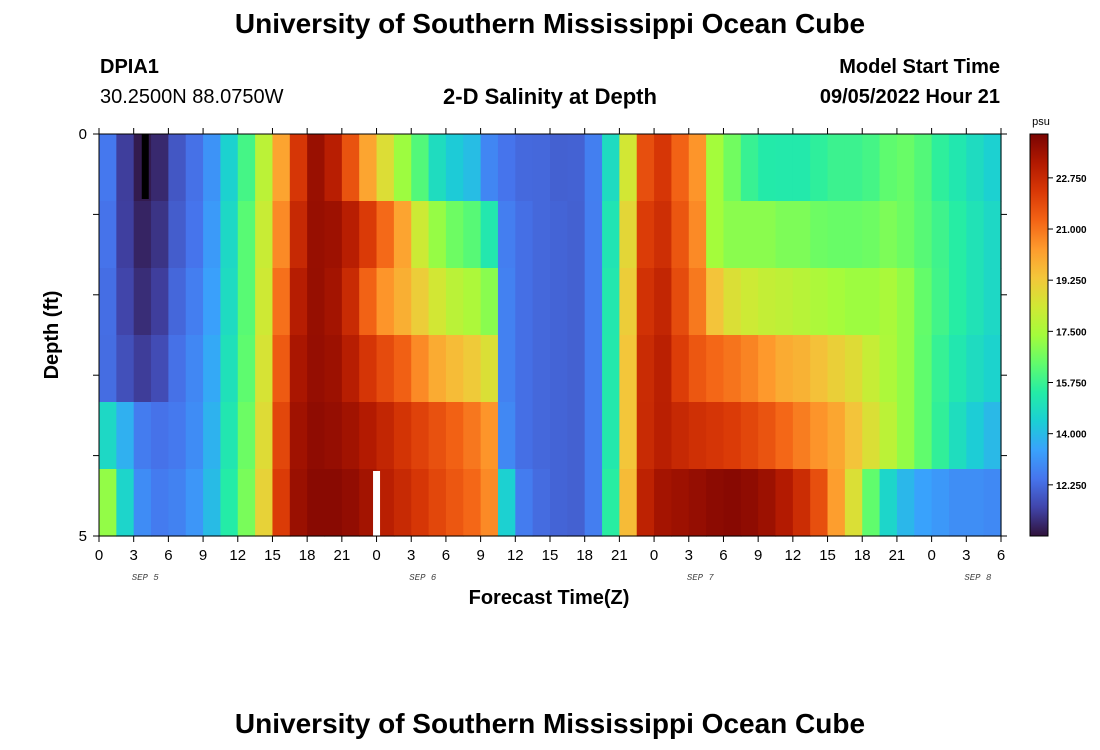 The image size is (1100, 750). Describe the element at coordinates (192, 97) in the screenshot. I see `station-coords: 30.2500N 88.0750W` at that location.